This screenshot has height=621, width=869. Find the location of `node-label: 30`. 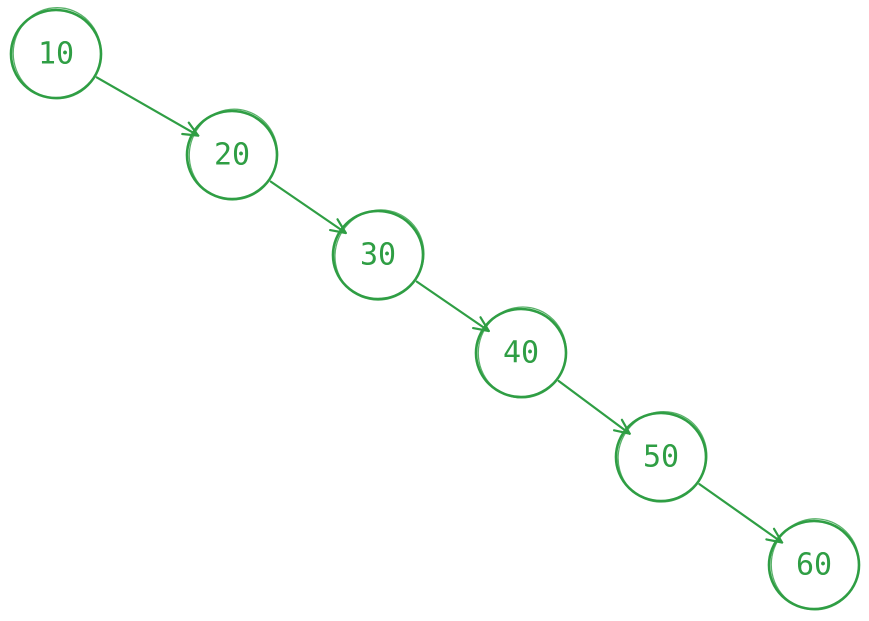

node-label: 30 is located at coordinates (378, 255).